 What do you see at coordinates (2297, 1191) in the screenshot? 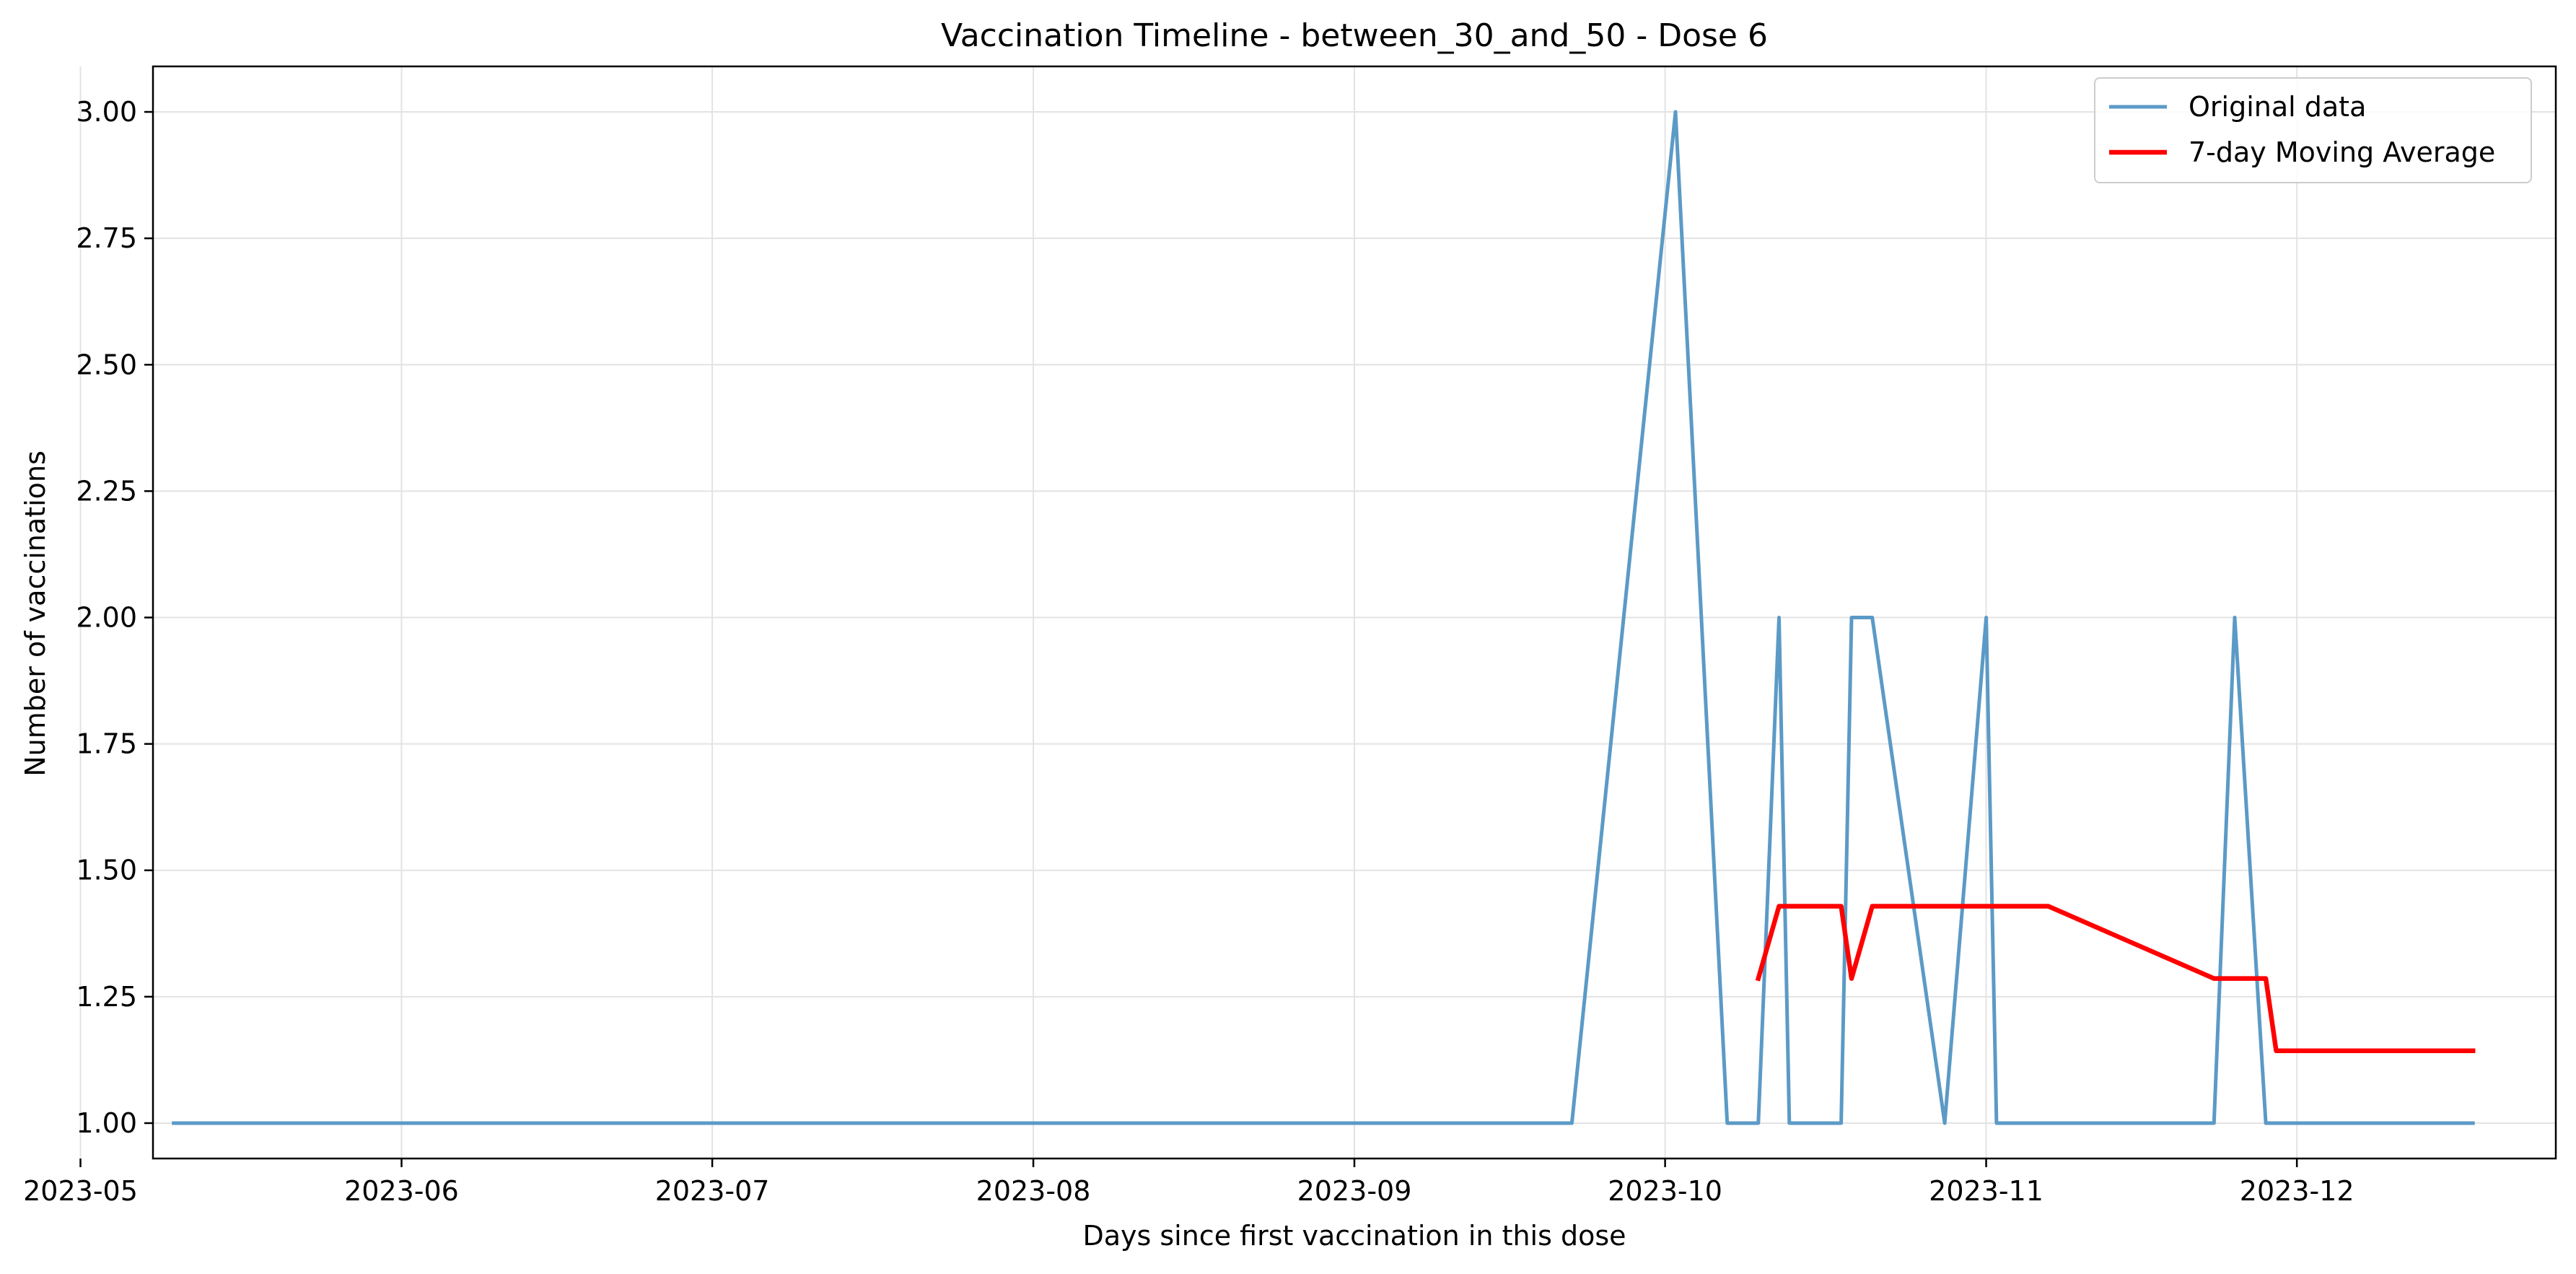
I see `x-tick-label: 2023-12` at bounding box center [2297, 1191].